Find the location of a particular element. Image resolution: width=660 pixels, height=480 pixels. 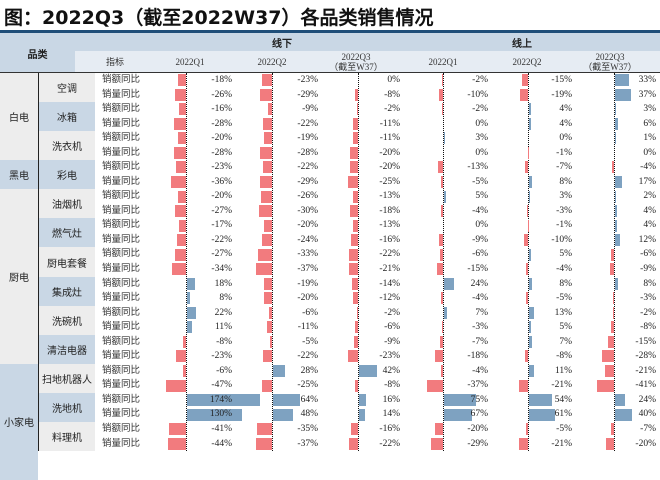

value-label: -47% is located at coordinates (212, 385).